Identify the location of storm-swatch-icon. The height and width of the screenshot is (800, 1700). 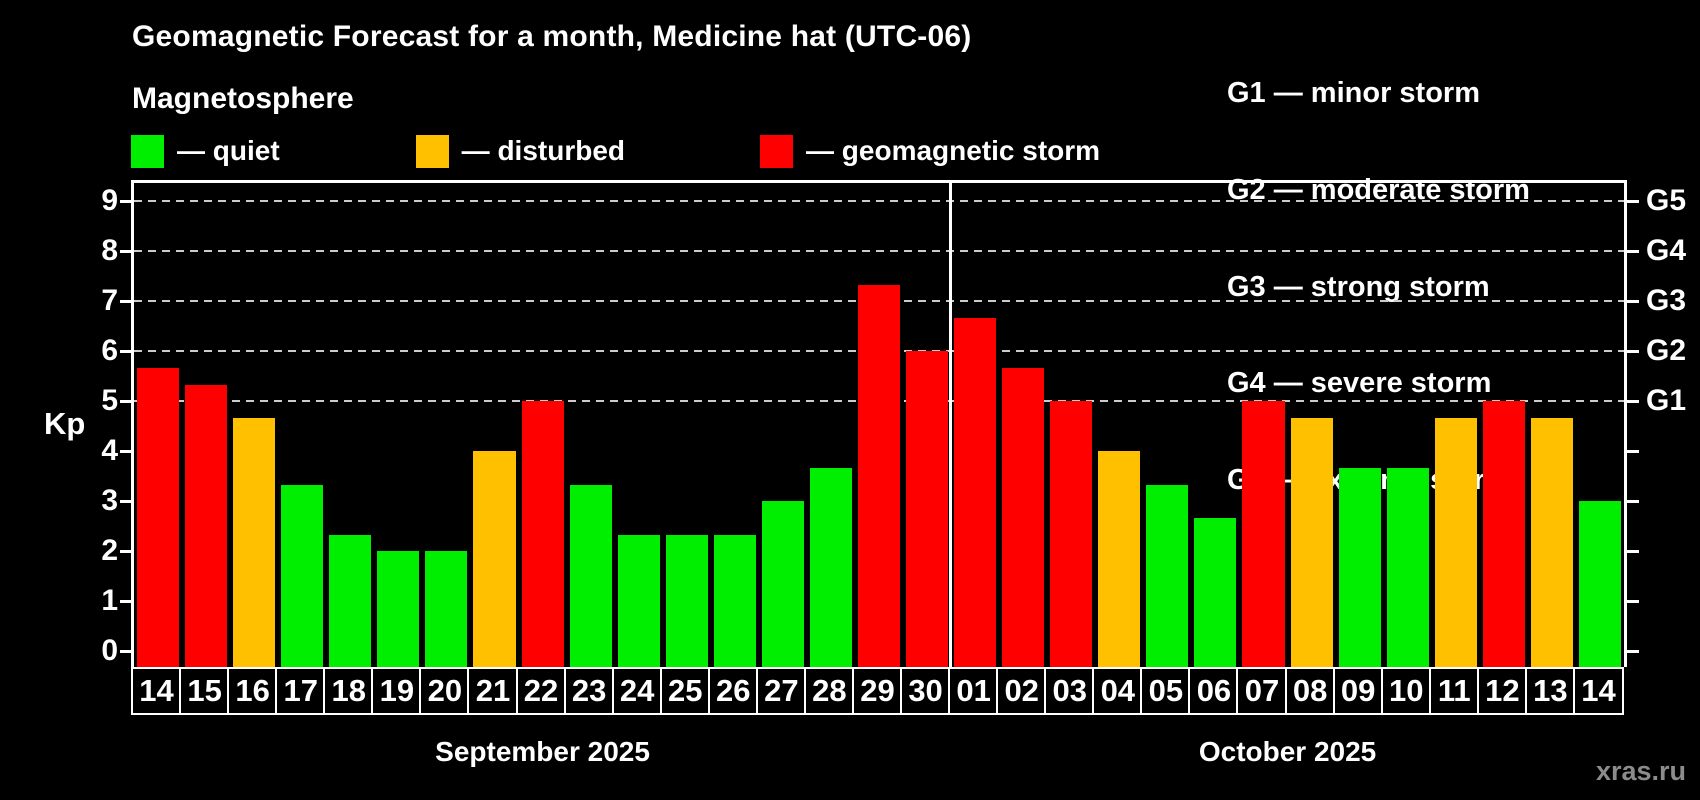
(777, 151).